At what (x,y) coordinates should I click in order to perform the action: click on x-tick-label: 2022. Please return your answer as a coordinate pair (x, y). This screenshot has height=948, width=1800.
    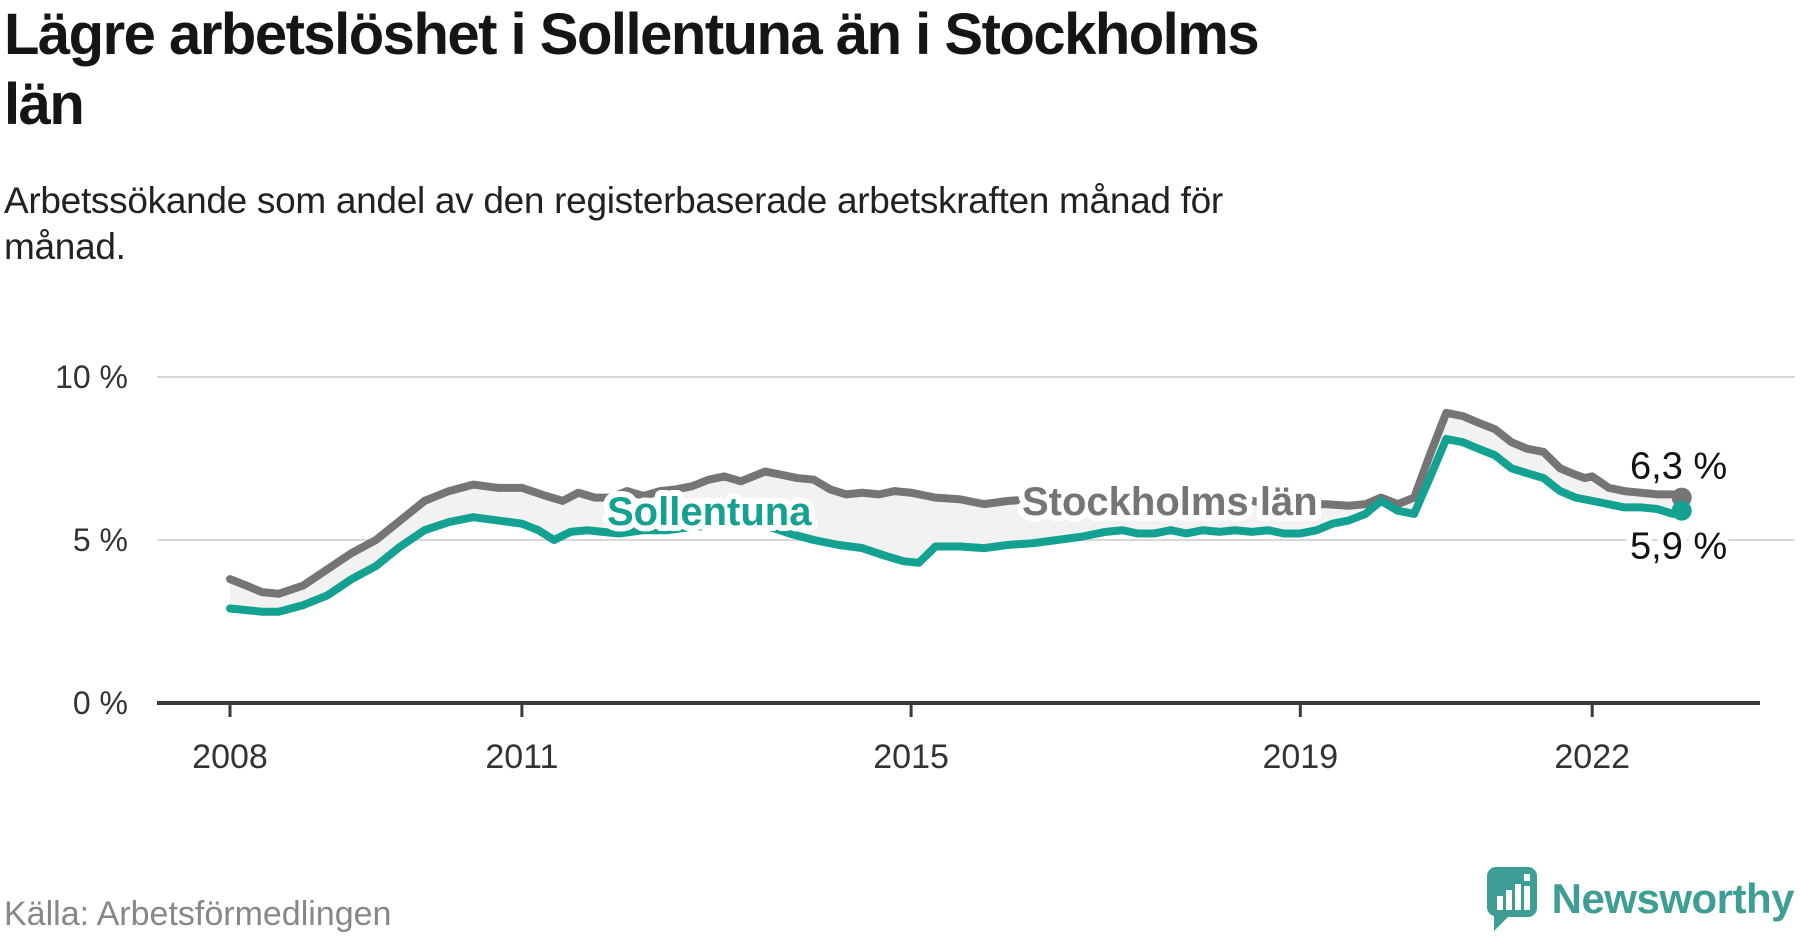
    Looking at the image, I should click on (1592, 757).